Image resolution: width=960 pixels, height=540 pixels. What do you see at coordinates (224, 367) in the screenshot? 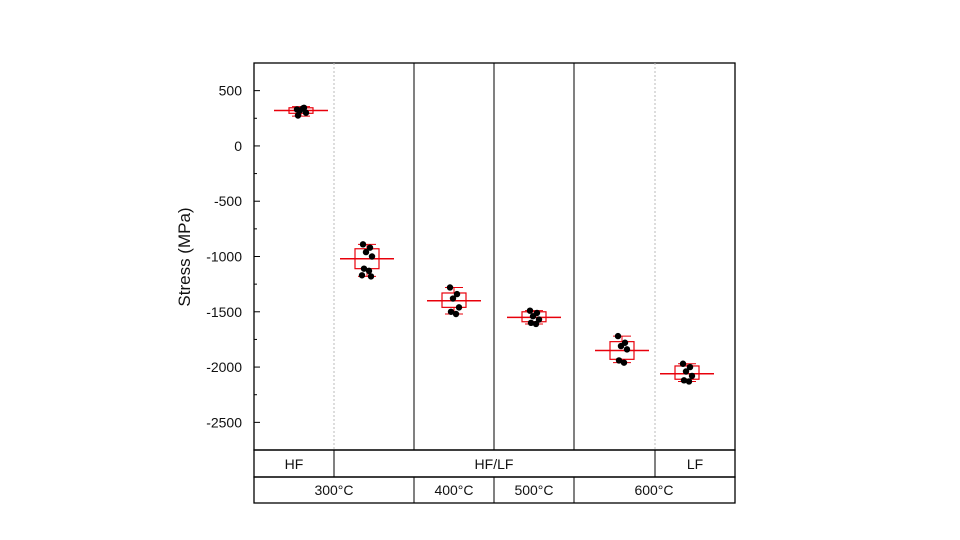
I see `y-tick-label: -2000` at bounding box center [224, 367].